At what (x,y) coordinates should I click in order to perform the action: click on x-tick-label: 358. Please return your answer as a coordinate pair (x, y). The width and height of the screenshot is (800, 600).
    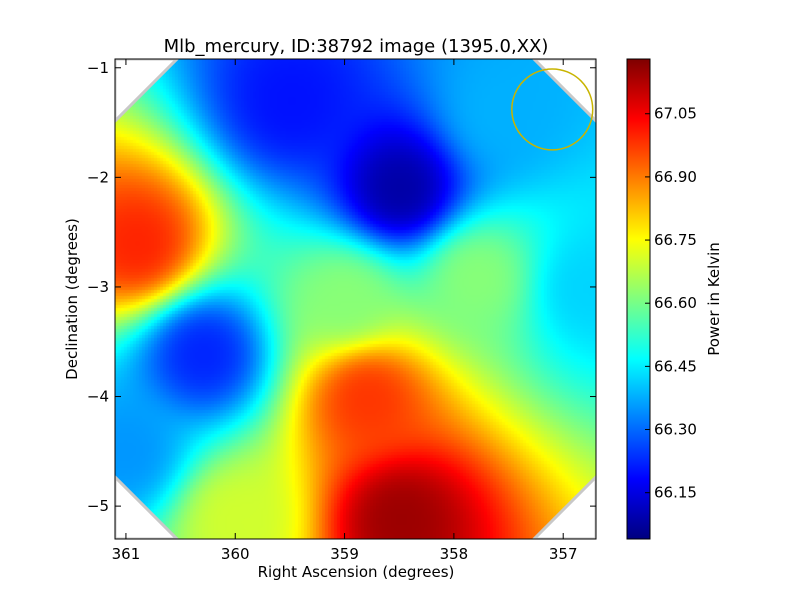
    Looking at the image, I should click on (454, 554).